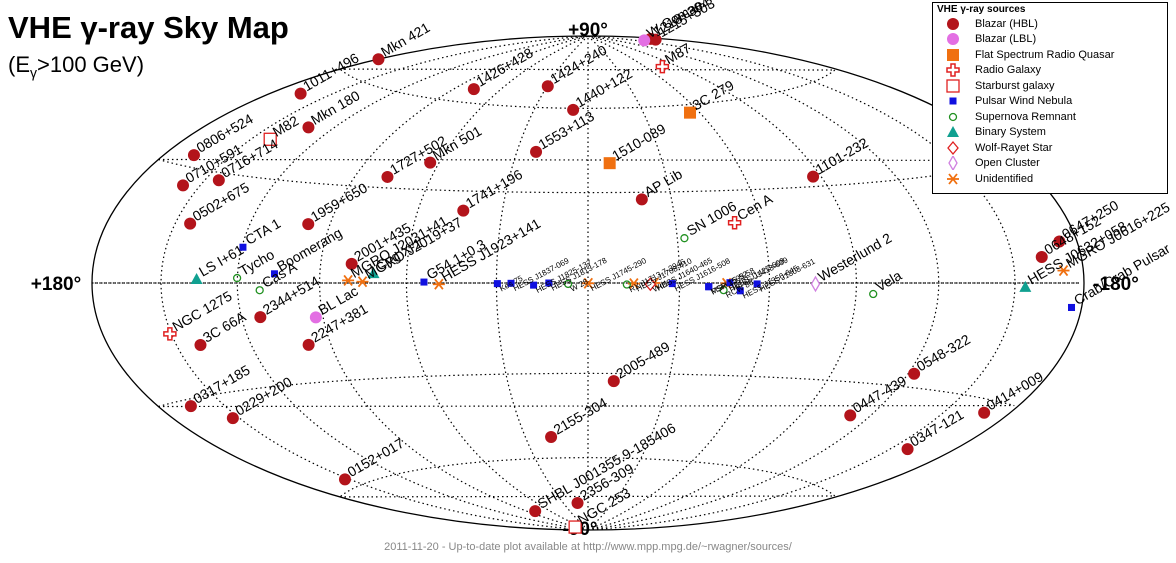 Image resolution: width=1176 pixels, height=563 pixels. I want to click on source-label: 1440+122, so click(604, 87).